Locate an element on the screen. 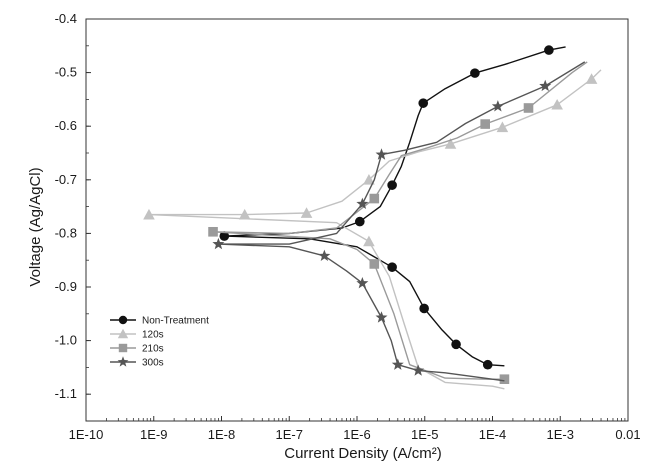 The height and width of the screenshot is (471, 672). legend-item: 300s is located at coordinates (137, 362).